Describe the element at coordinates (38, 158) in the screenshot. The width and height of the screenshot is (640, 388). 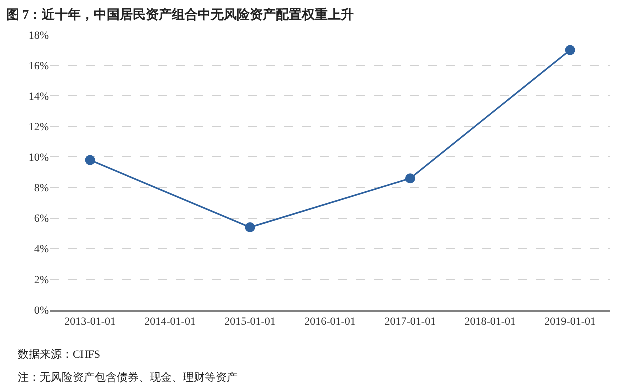
I see `y-tick-label: 10%` at that location.